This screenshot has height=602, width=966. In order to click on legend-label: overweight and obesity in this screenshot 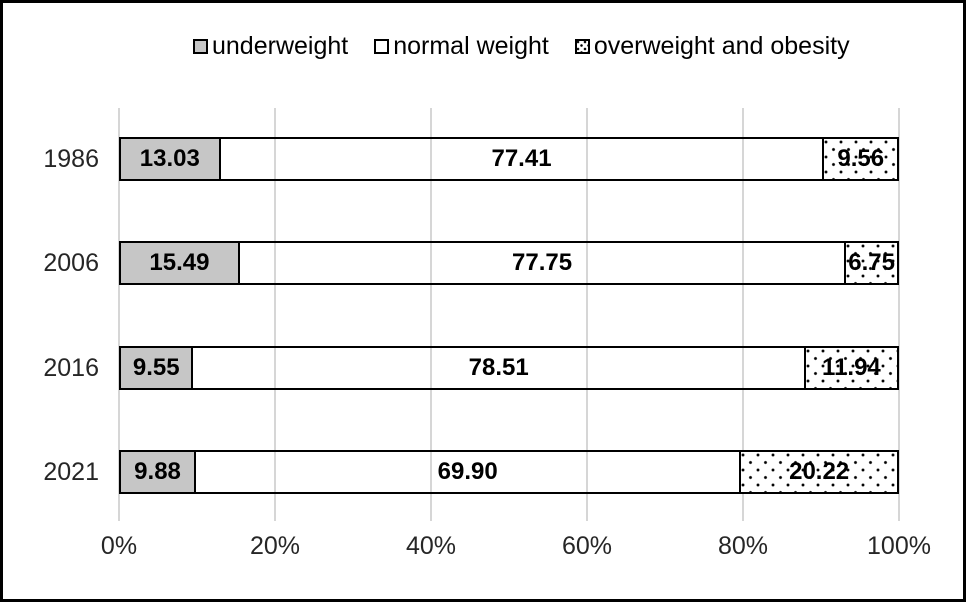, I will do `click(721, 46)`.